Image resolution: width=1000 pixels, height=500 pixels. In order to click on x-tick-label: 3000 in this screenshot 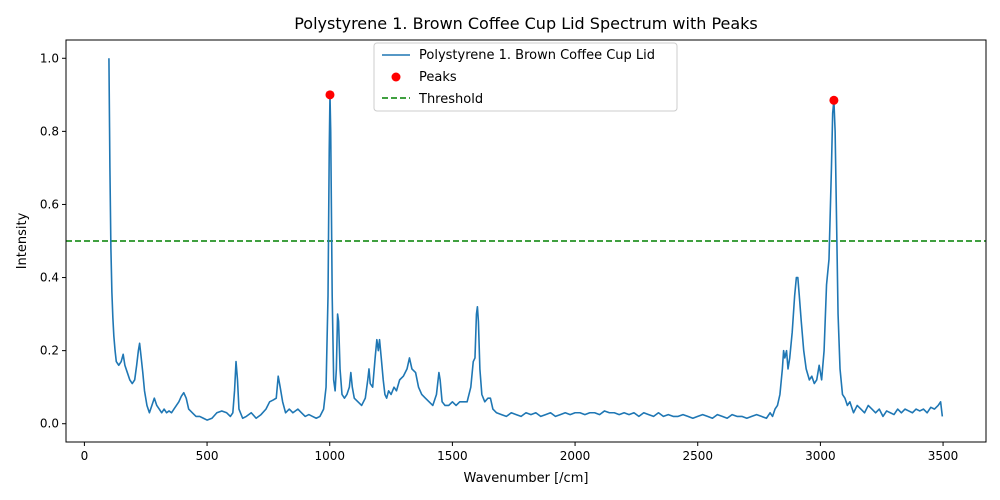, I will do `click(820, 456)`.